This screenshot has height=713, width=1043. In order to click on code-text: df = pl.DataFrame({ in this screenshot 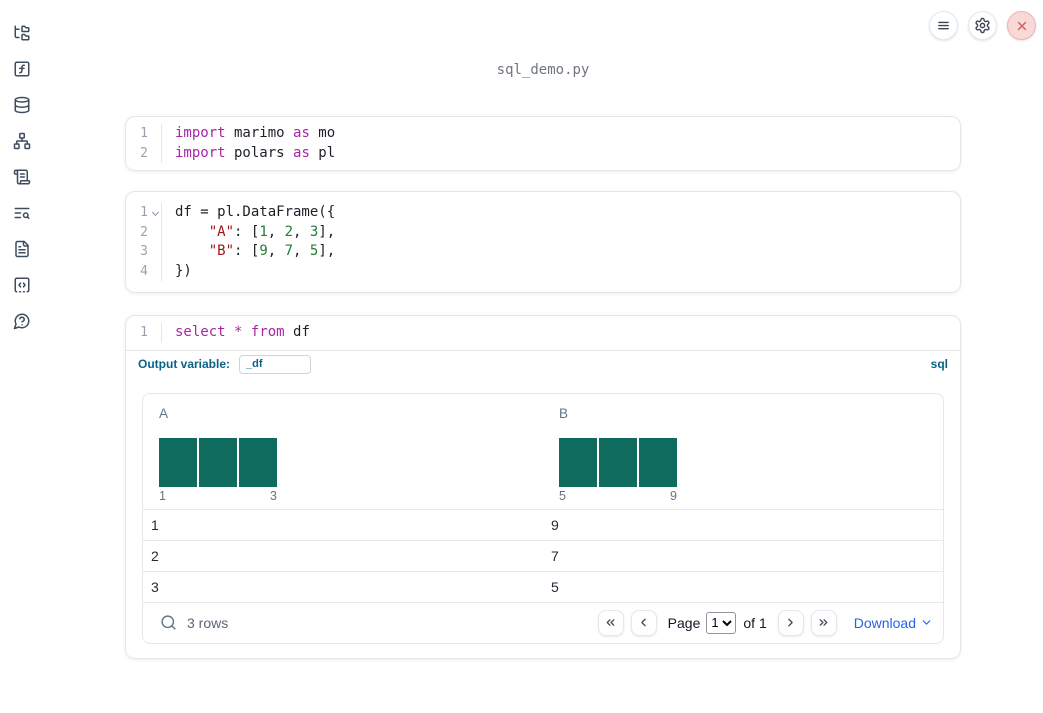, I will do `click(255, 212)`.